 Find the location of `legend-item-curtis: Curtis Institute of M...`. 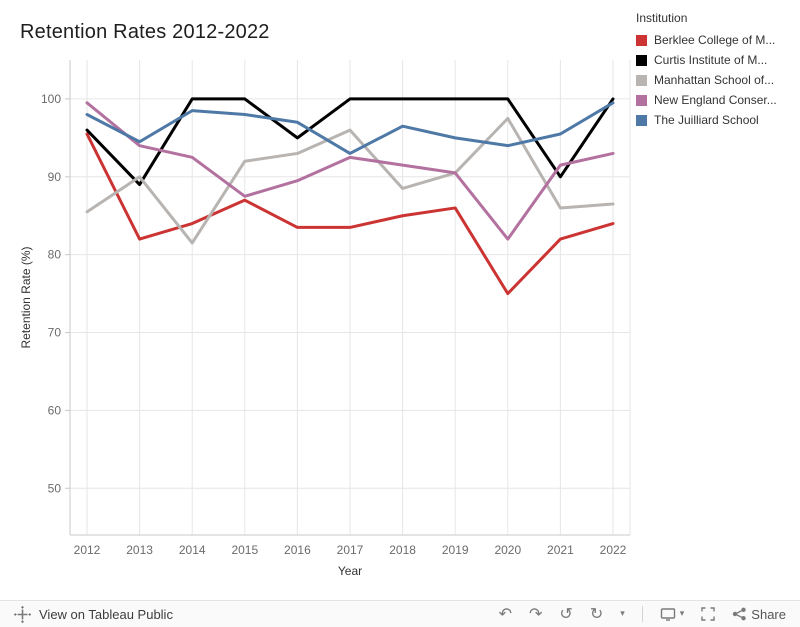

legend-item-curtis: Curtis Institute of M... is located at coordinates (716, 60).